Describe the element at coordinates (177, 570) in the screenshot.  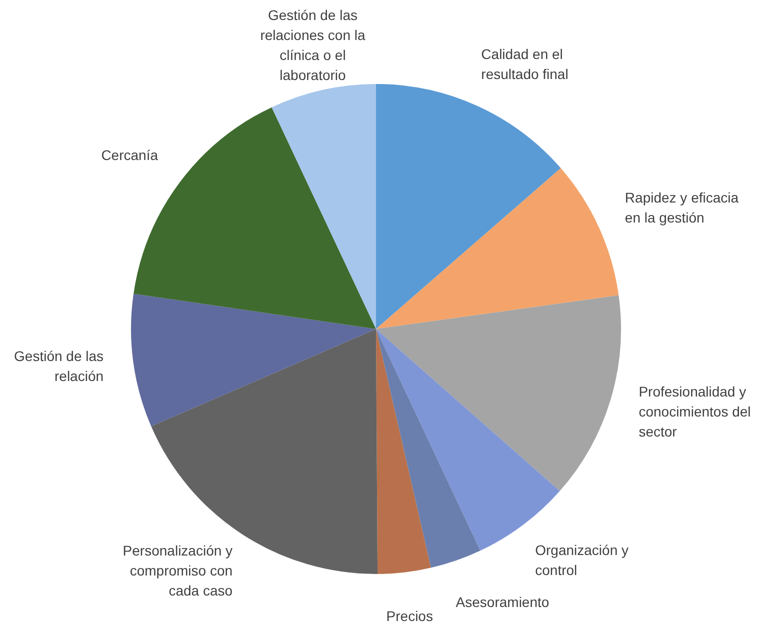
I see `slice-label: Personalización y compromiso con cada caso` at that location.